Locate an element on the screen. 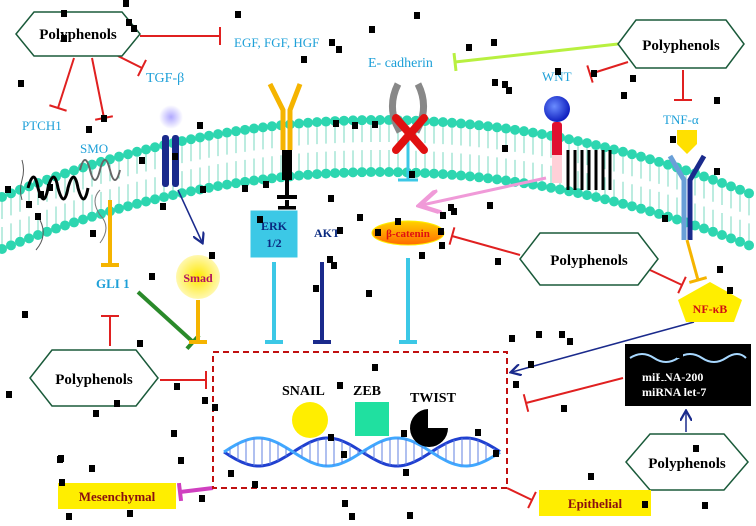 The width and height of the screenshot is (756, 526). tnf-to-nfkb is located at coordinates (692, 260).